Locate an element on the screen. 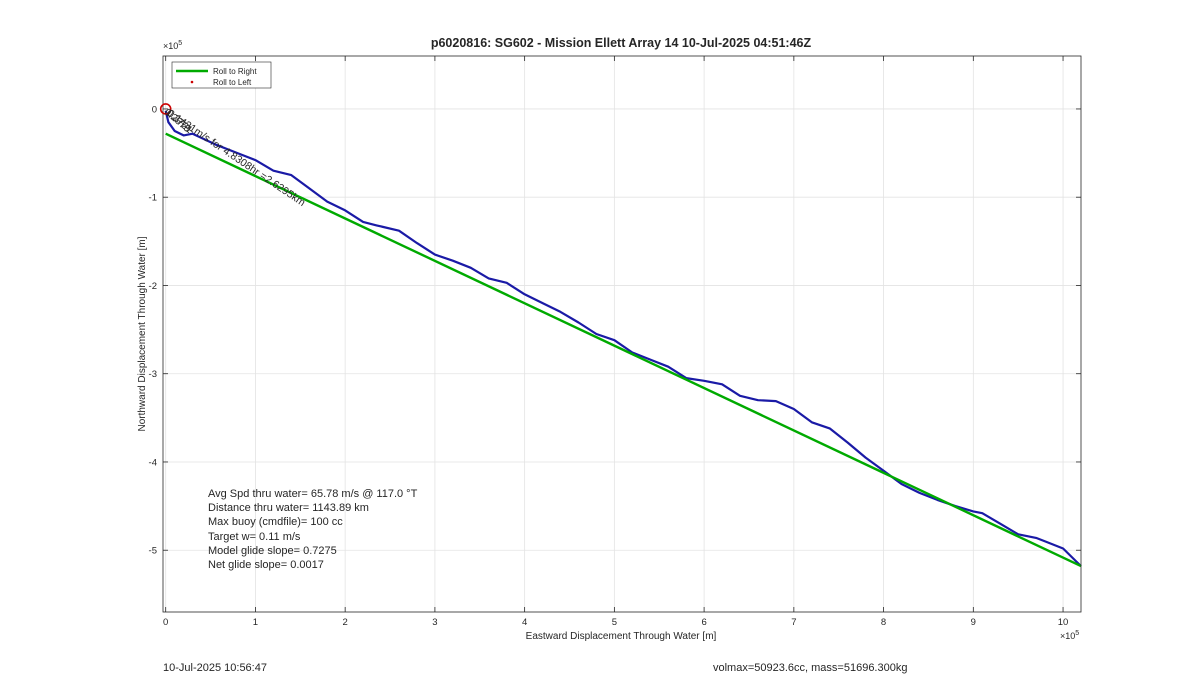  y-exponent: ×10⁵ is located at coordinates (172, 45).